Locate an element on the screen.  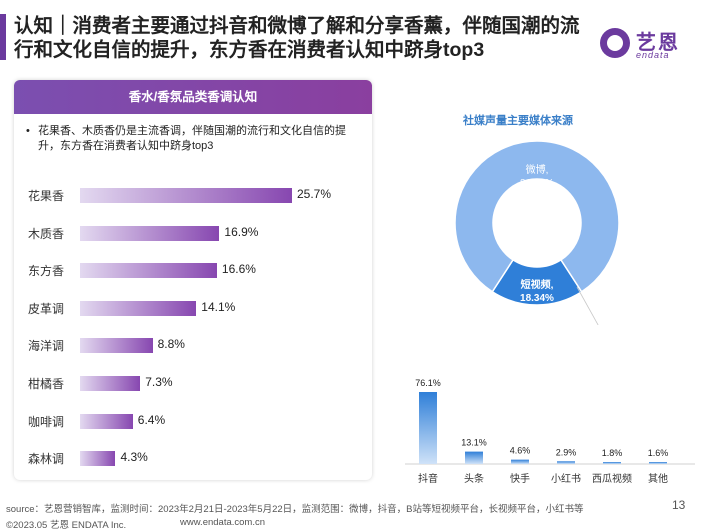
panel-header: 香水/香氛品类香调认知 is located at coordinates (193, 97).